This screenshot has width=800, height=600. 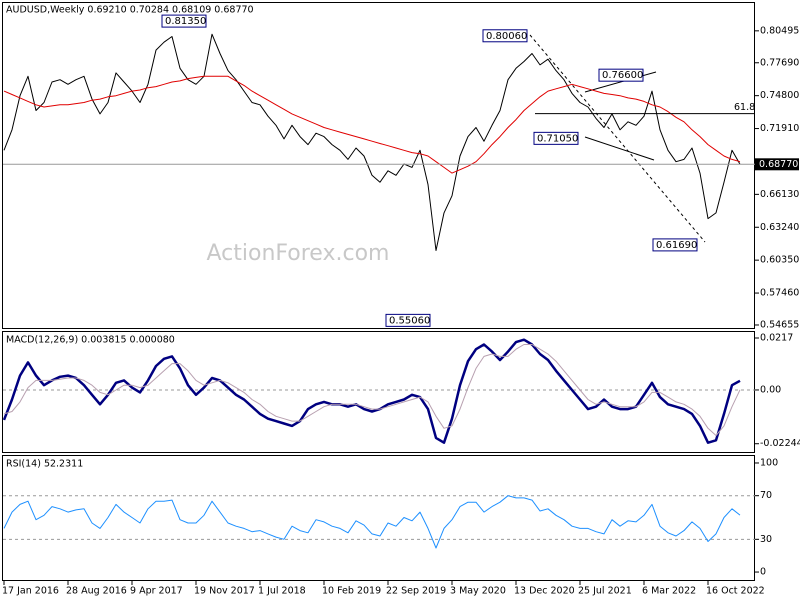 I want to click on y-tick-label: 0.63240, so click(x=779, y=227).